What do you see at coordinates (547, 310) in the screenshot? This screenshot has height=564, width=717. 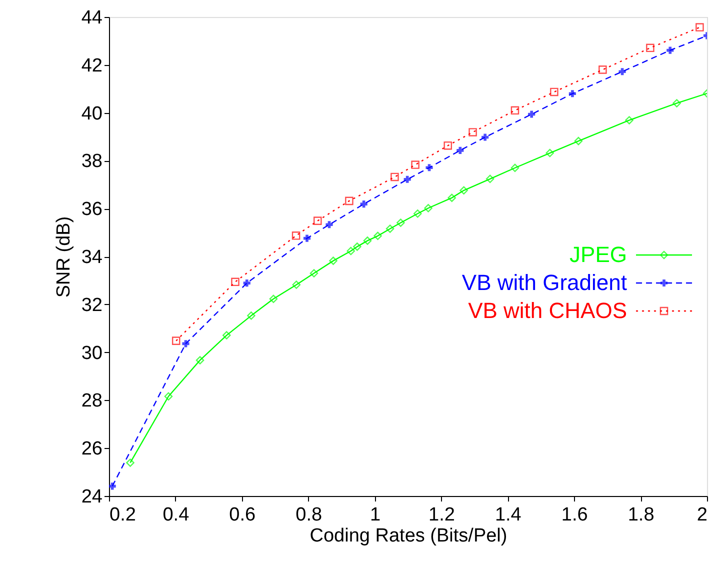 I see `legend-label: VB with CHAOS` at bounding box center [547, 310].